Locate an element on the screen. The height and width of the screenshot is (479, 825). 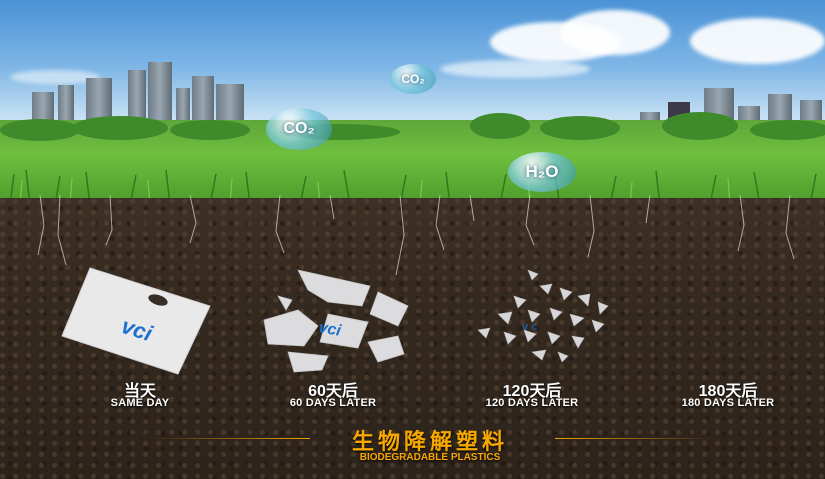
stage-label-en: 60 DAYS LATER is located at coordinates (333, 403).